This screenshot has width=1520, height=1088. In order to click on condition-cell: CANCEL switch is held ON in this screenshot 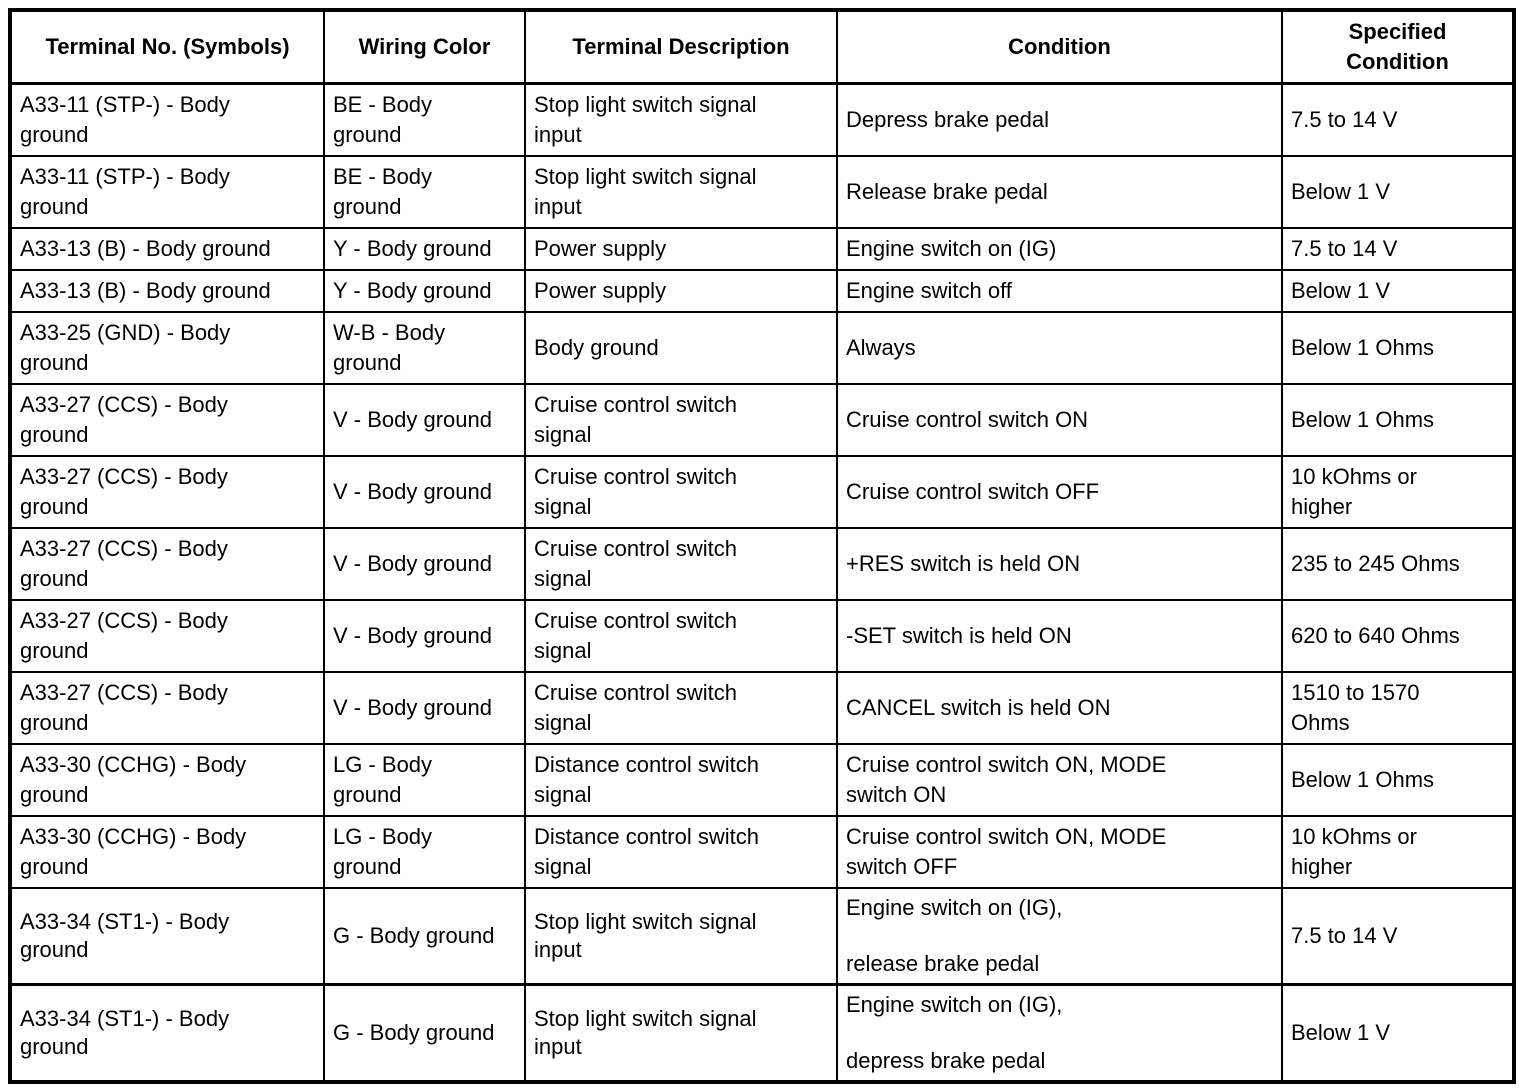, I will do `click(1059, 708)`.